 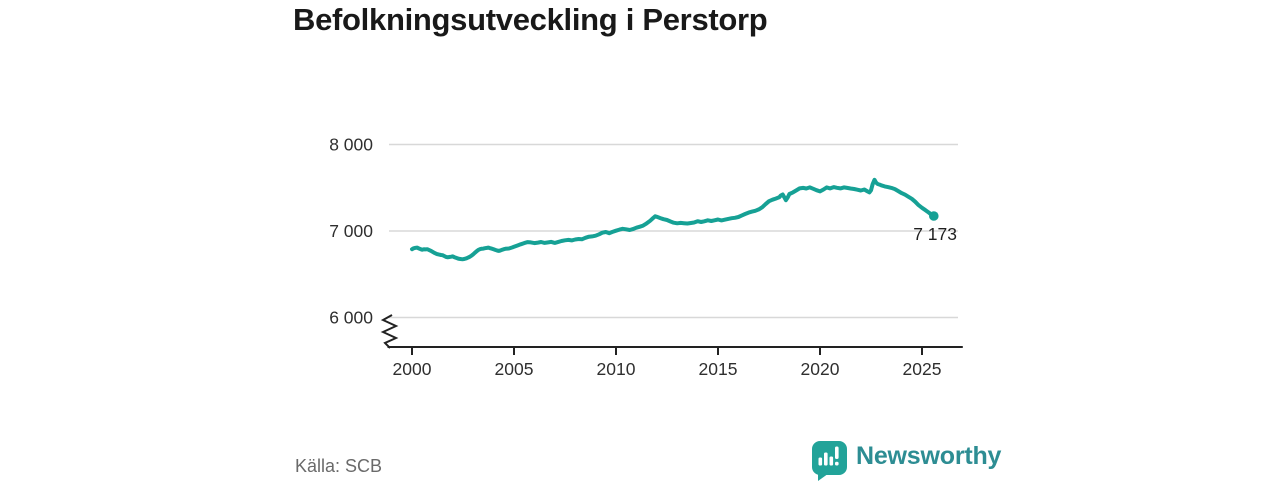 What do you see at coordinates (412, 369) in the screenshot?
I see `x-tick-label-2000: 2000` at bounding box center [412, 369].